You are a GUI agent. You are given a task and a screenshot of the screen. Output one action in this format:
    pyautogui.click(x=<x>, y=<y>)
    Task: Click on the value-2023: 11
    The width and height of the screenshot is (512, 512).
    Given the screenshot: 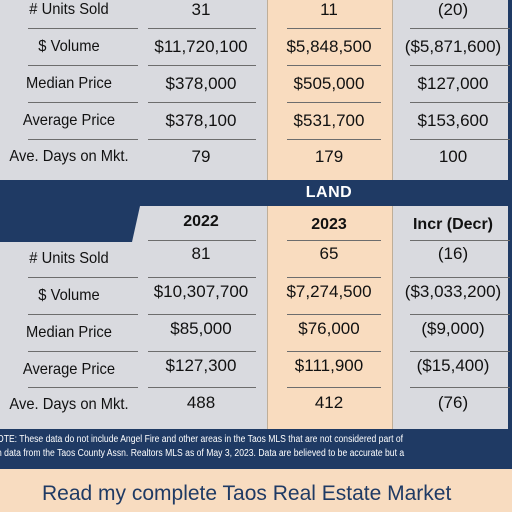 What is the action you would take?
    pyautogui.click(x=329, y=9)
    